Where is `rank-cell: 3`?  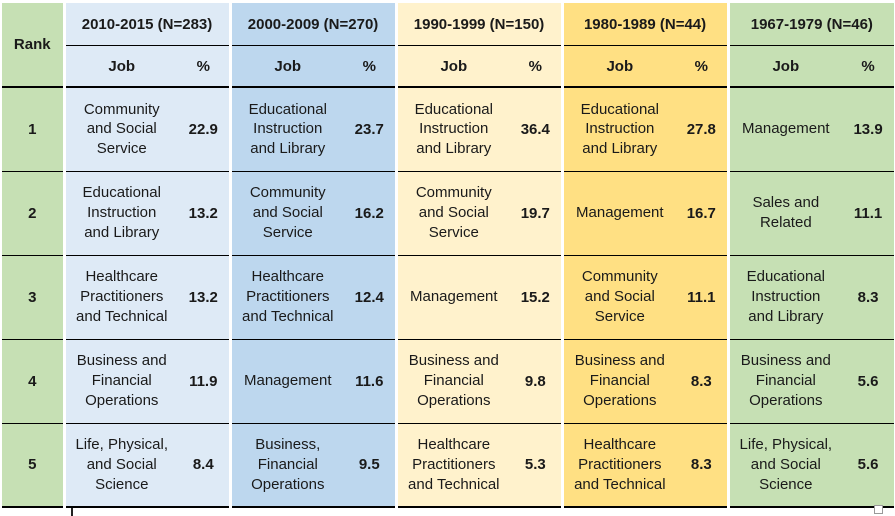 rank-cell: 3 is located at coordinates (33, 297).